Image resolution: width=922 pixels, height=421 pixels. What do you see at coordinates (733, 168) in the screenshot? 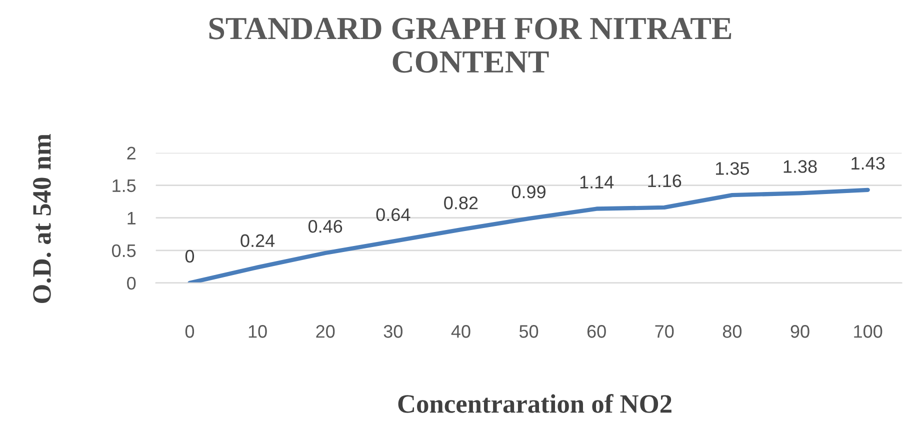
I see `data-label: 1.35` at bounding box center [733, 168].